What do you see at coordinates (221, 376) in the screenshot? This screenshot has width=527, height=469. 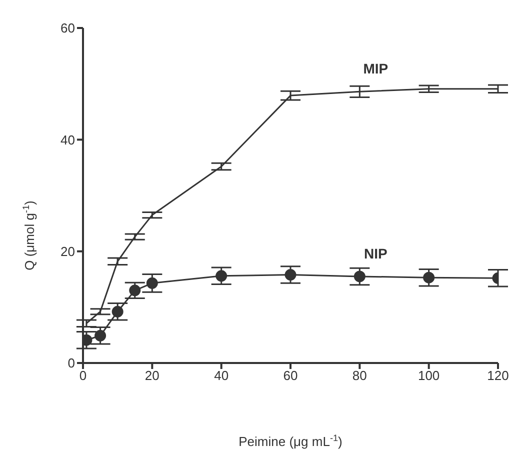 I see `x-tick-label: 40` at bounding box center [221, 376].